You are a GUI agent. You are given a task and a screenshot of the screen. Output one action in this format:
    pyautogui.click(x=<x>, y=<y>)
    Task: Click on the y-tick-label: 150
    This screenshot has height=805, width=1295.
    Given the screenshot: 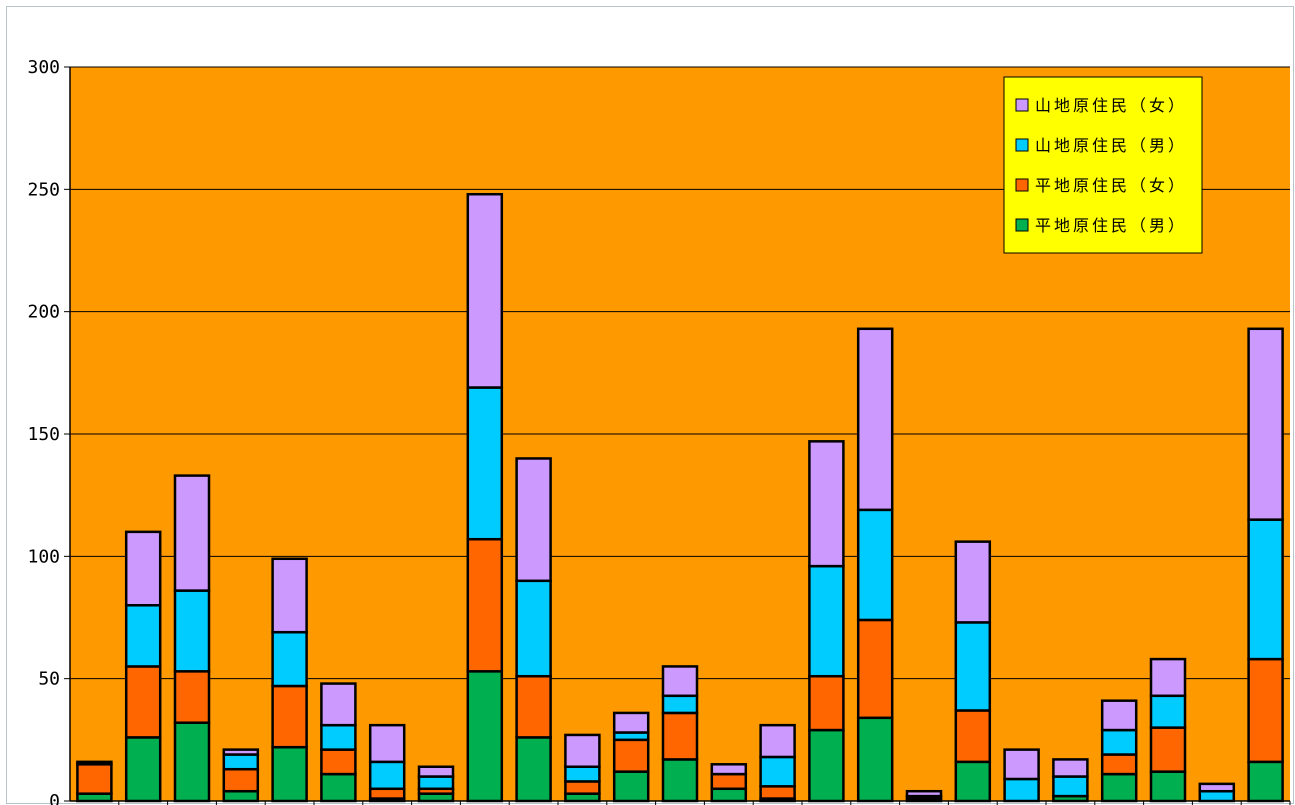 What is the action you would take?
    pyautogui.click(x=43, y=434)
    